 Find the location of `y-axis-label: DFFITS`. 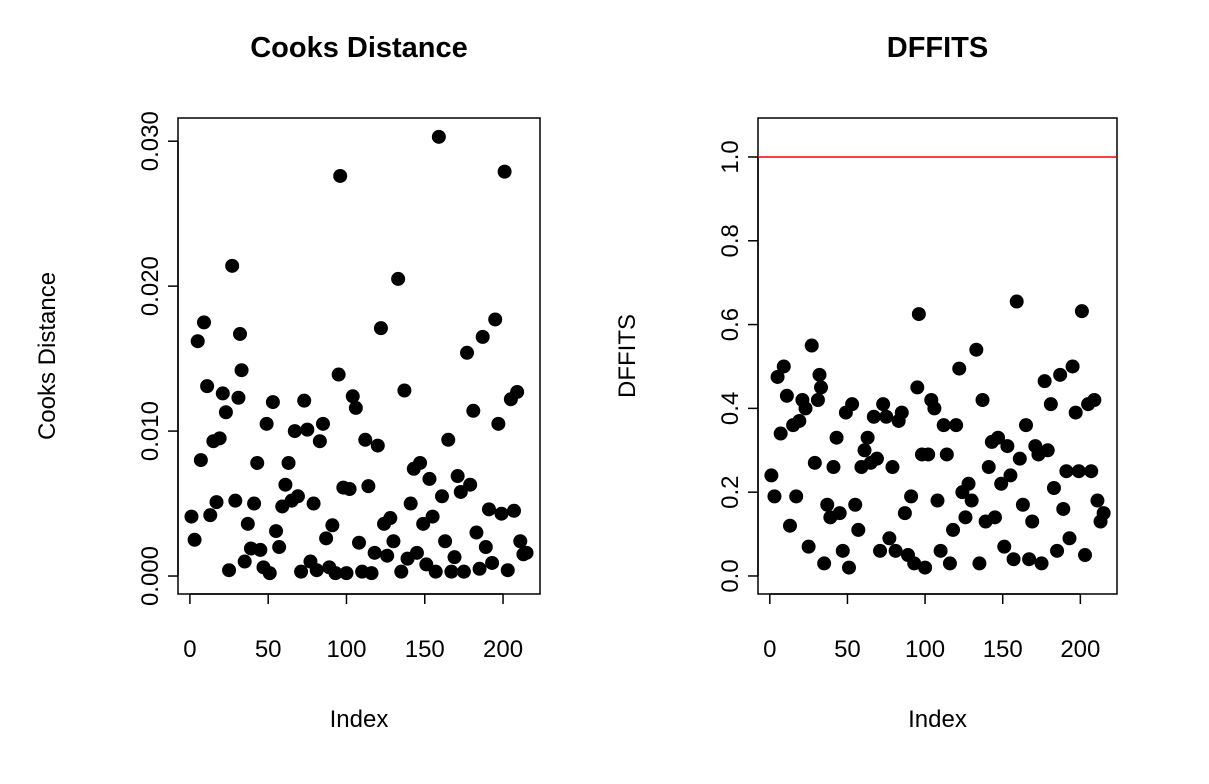

y-axis-label: DFFITS is located at coordinates (627, 356).